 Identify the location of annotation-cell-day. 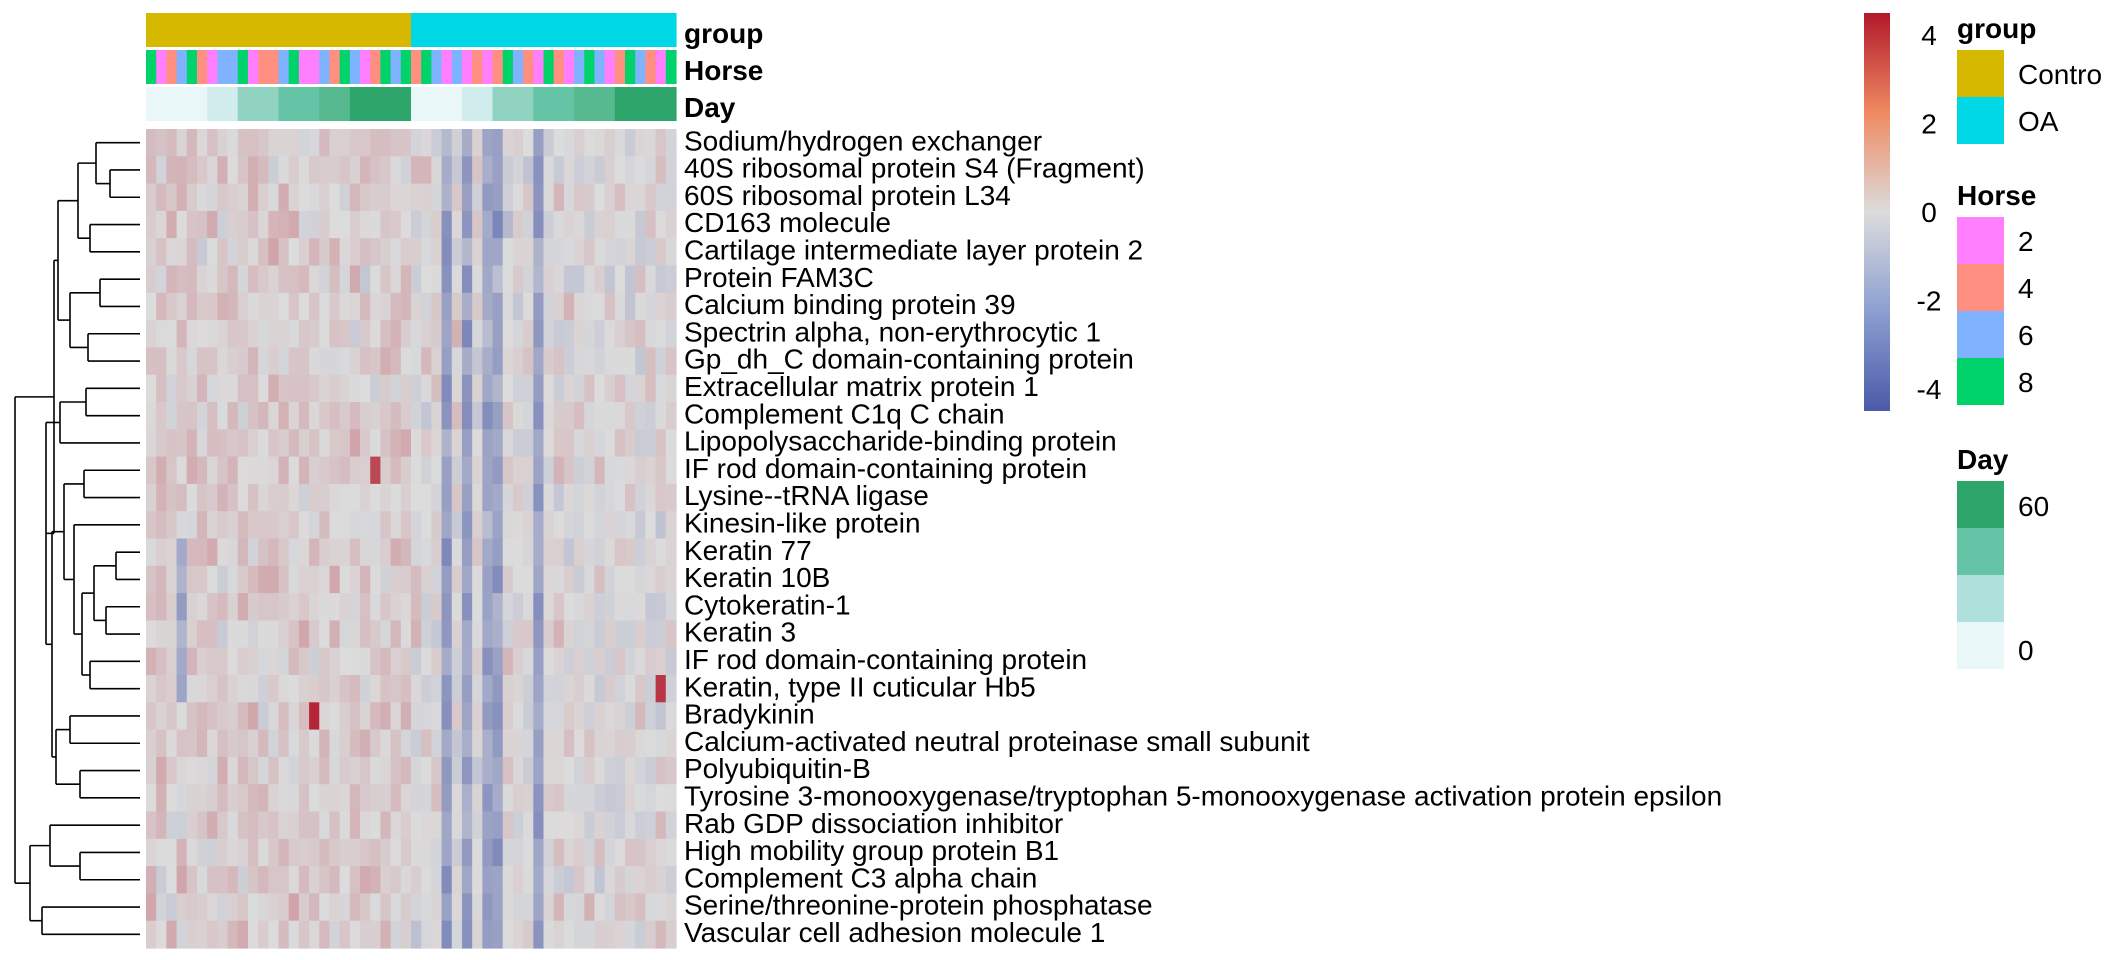
(386, 104).